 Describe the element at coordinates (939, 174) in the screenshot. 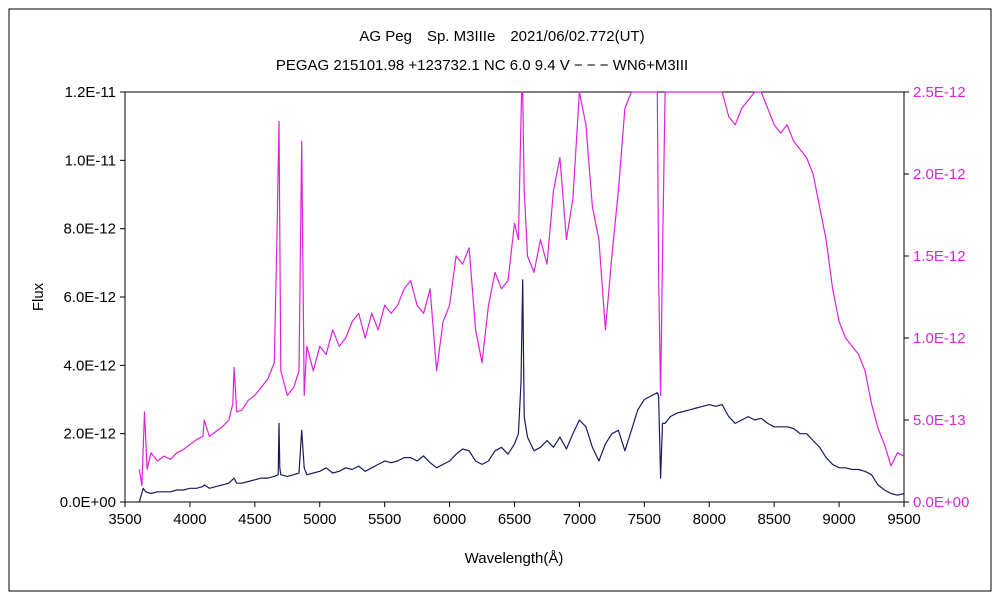

I see `y2-tick-label: 2.0E-12` at that location.